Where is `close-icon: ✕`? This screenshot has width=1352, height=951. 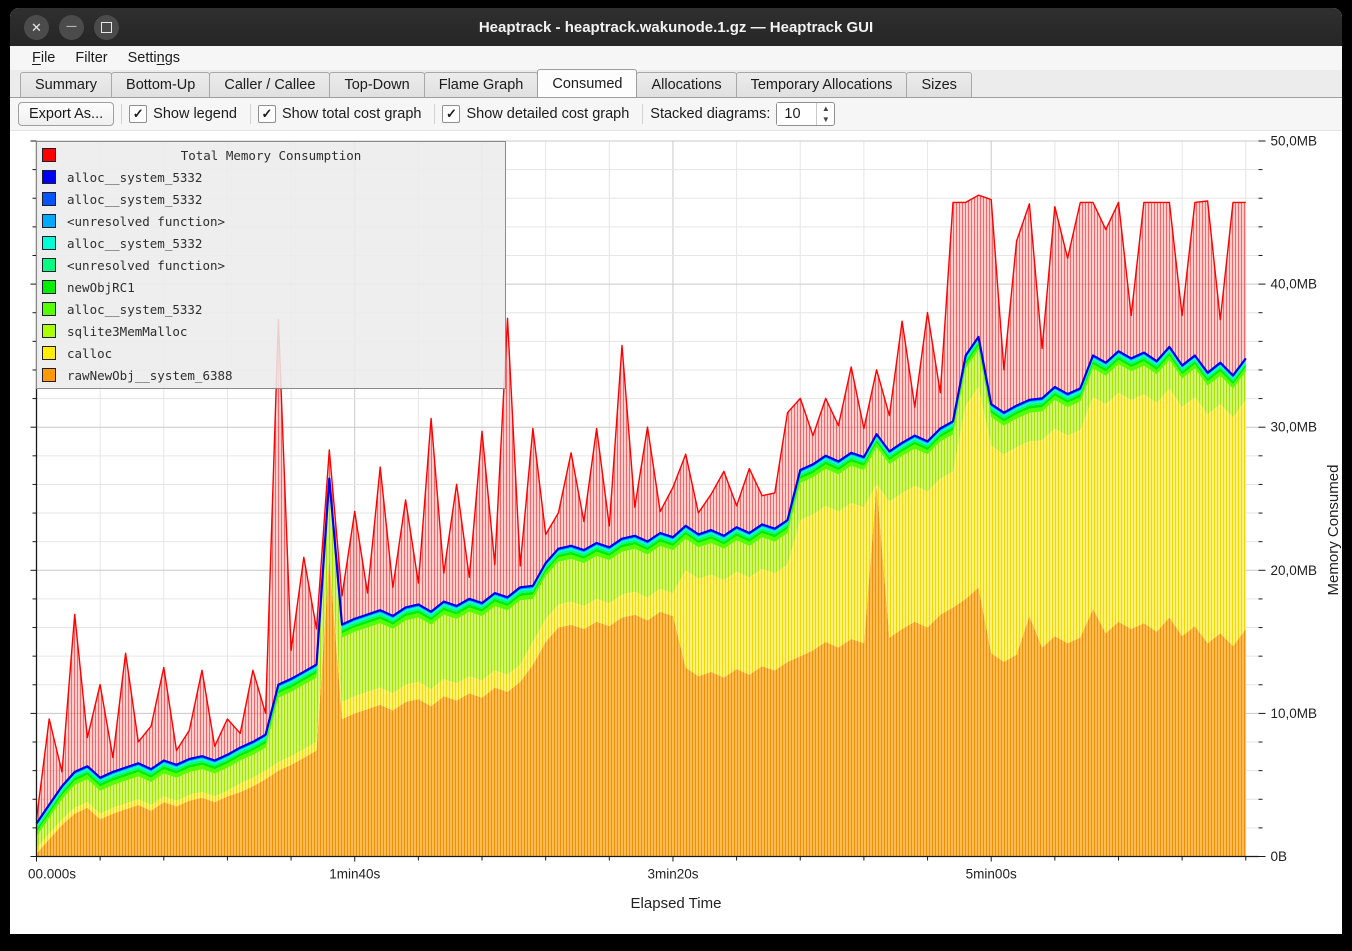 close-icon: ✕ is located at coordinates (36, 27).